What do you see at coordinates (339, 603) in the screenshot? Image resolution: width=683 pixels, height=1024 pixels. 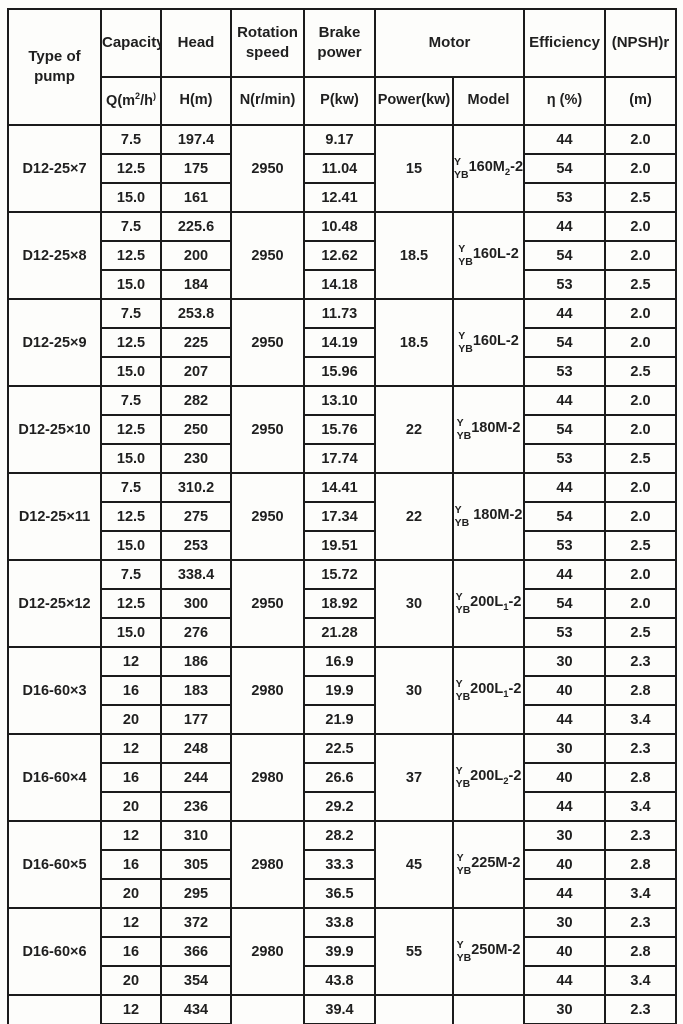 I see `cell-brake-power: 18.92` at bounding box center [339, 603].